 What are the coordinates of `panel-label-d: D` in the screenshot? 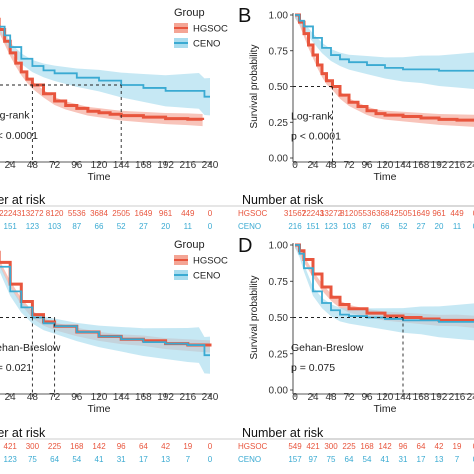 It's located at (245, 246).